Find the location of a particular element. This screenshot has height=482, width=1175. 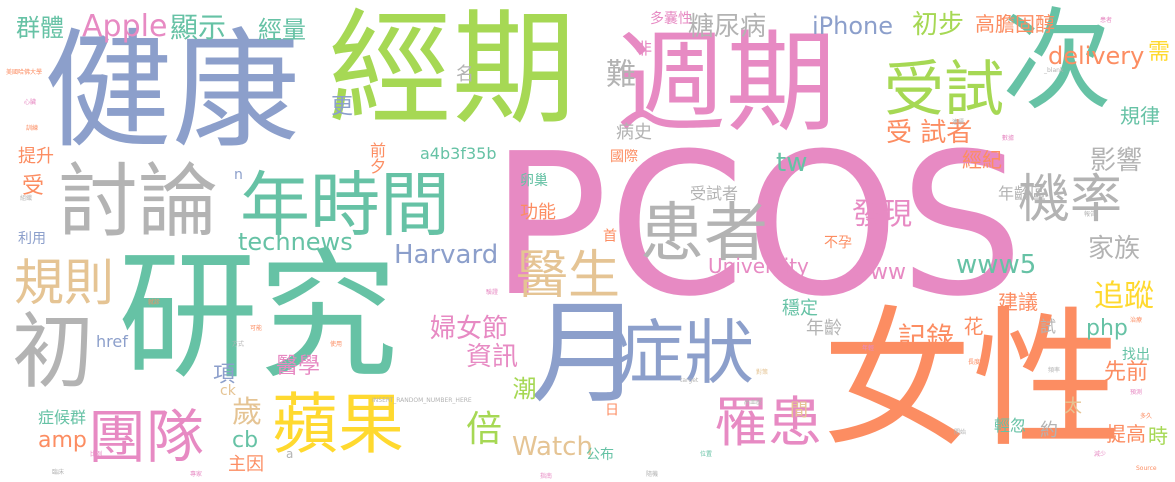

word-tangniaobing: 糖尿病 is located at coordinates (727, 27).